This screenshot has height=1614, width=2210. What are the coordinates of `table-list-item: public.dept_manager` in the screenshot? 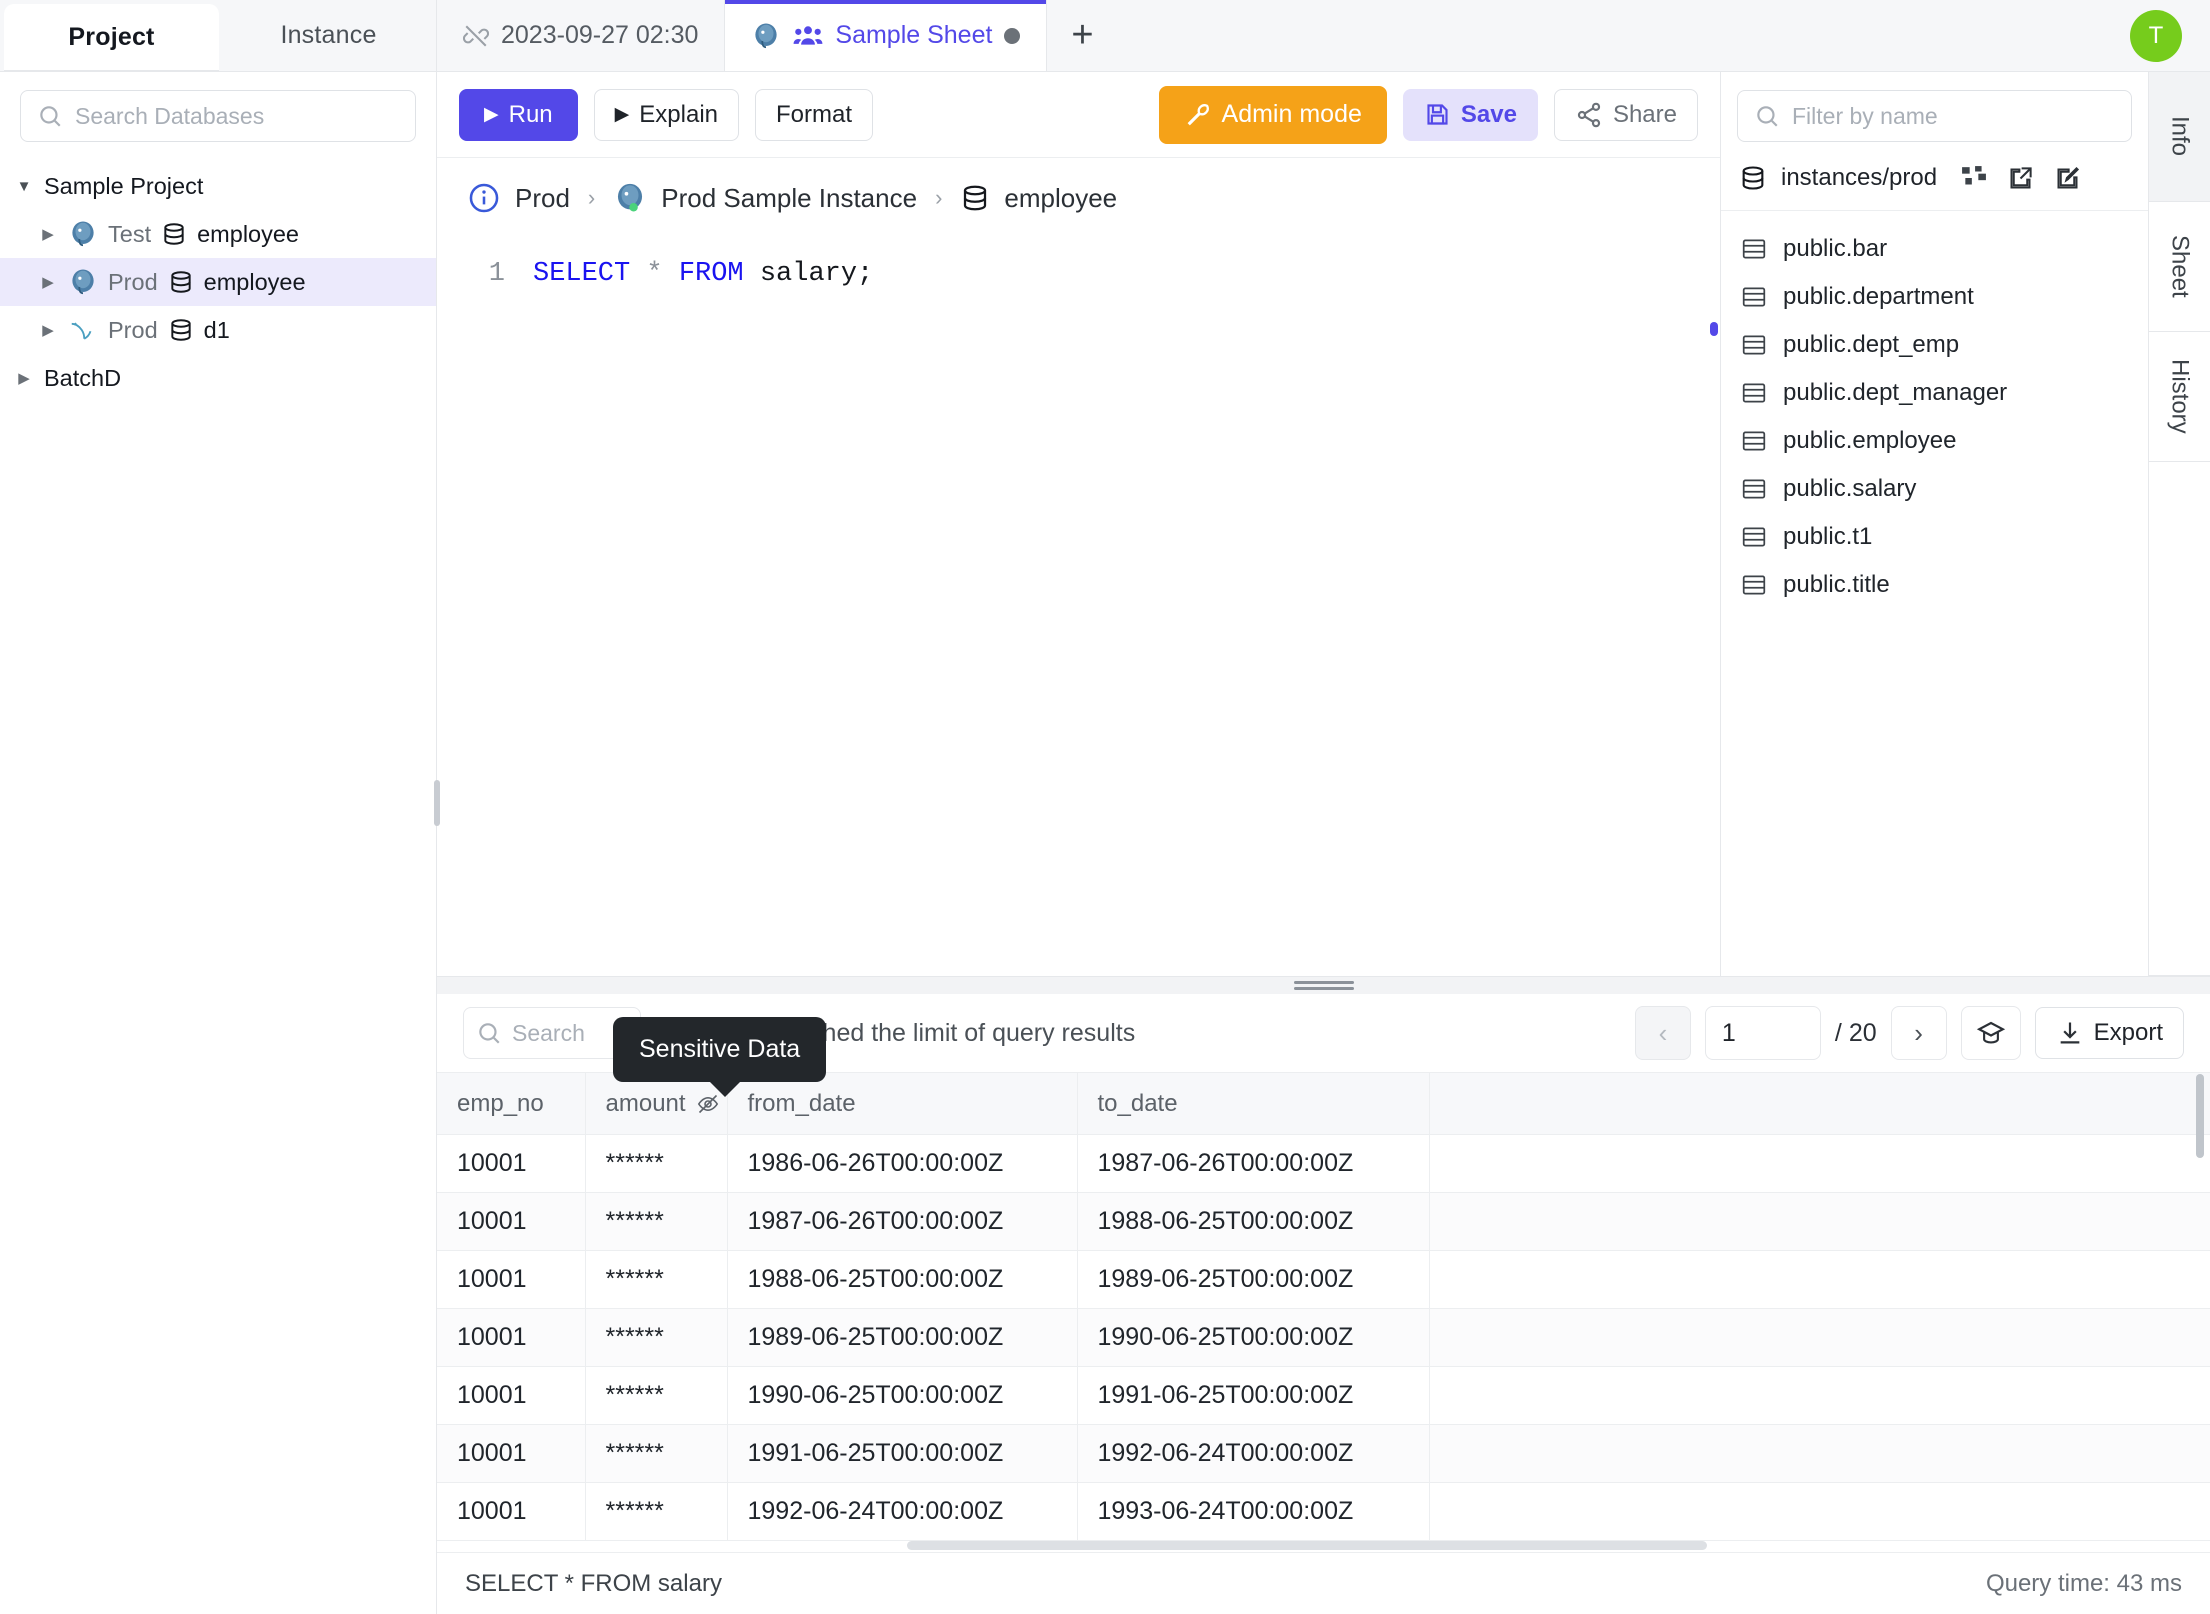 It's located at (1934, 393).